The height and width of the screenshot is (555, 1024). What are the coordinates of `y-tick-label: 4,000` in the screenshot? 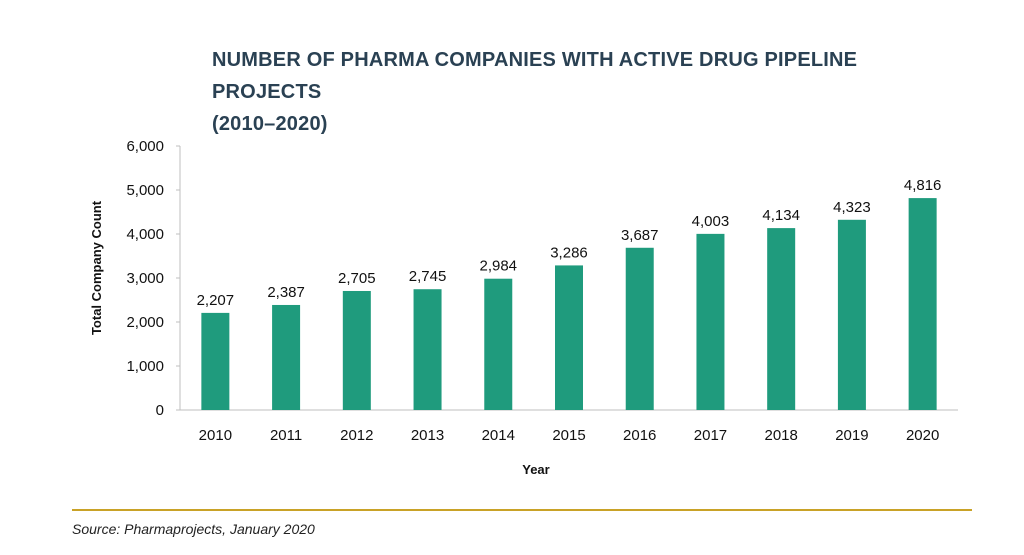 It's located at (145, 234).